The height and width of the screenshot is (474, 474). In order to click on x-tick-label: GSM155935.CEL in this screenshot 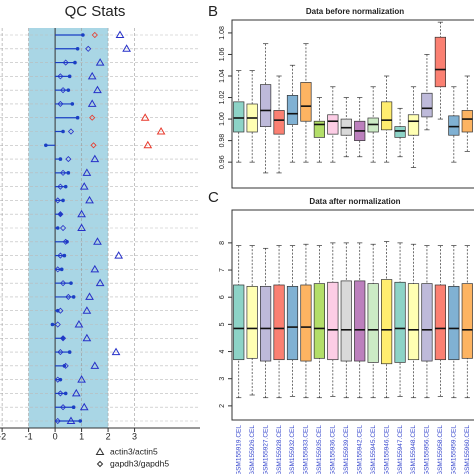, I will do `click(319, 449)`.